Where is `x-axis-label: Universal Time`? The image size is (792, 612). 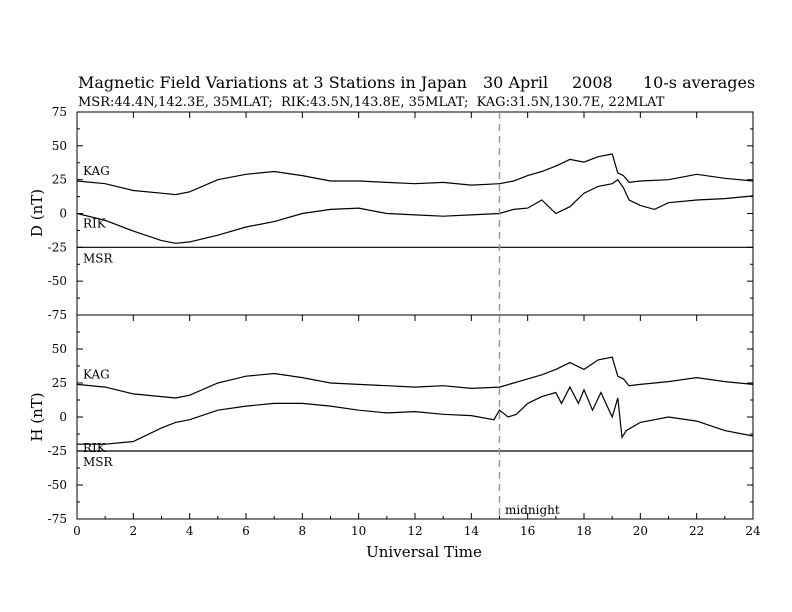 x-axis-label: Universal Time is located at coordinates (424, 552).